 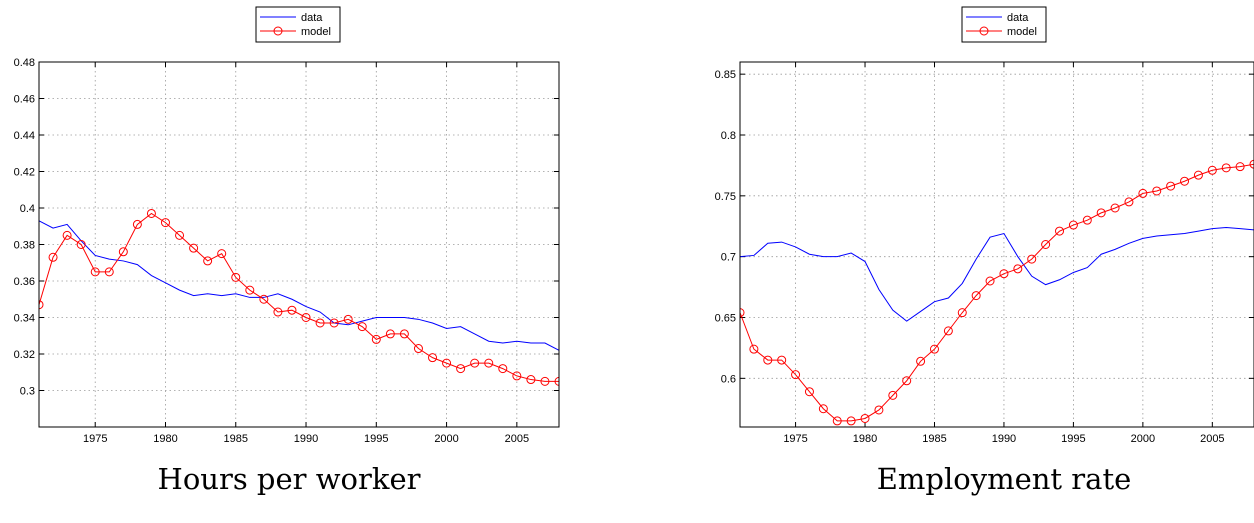 I want to click on series-data, so click(x=299, y=285).